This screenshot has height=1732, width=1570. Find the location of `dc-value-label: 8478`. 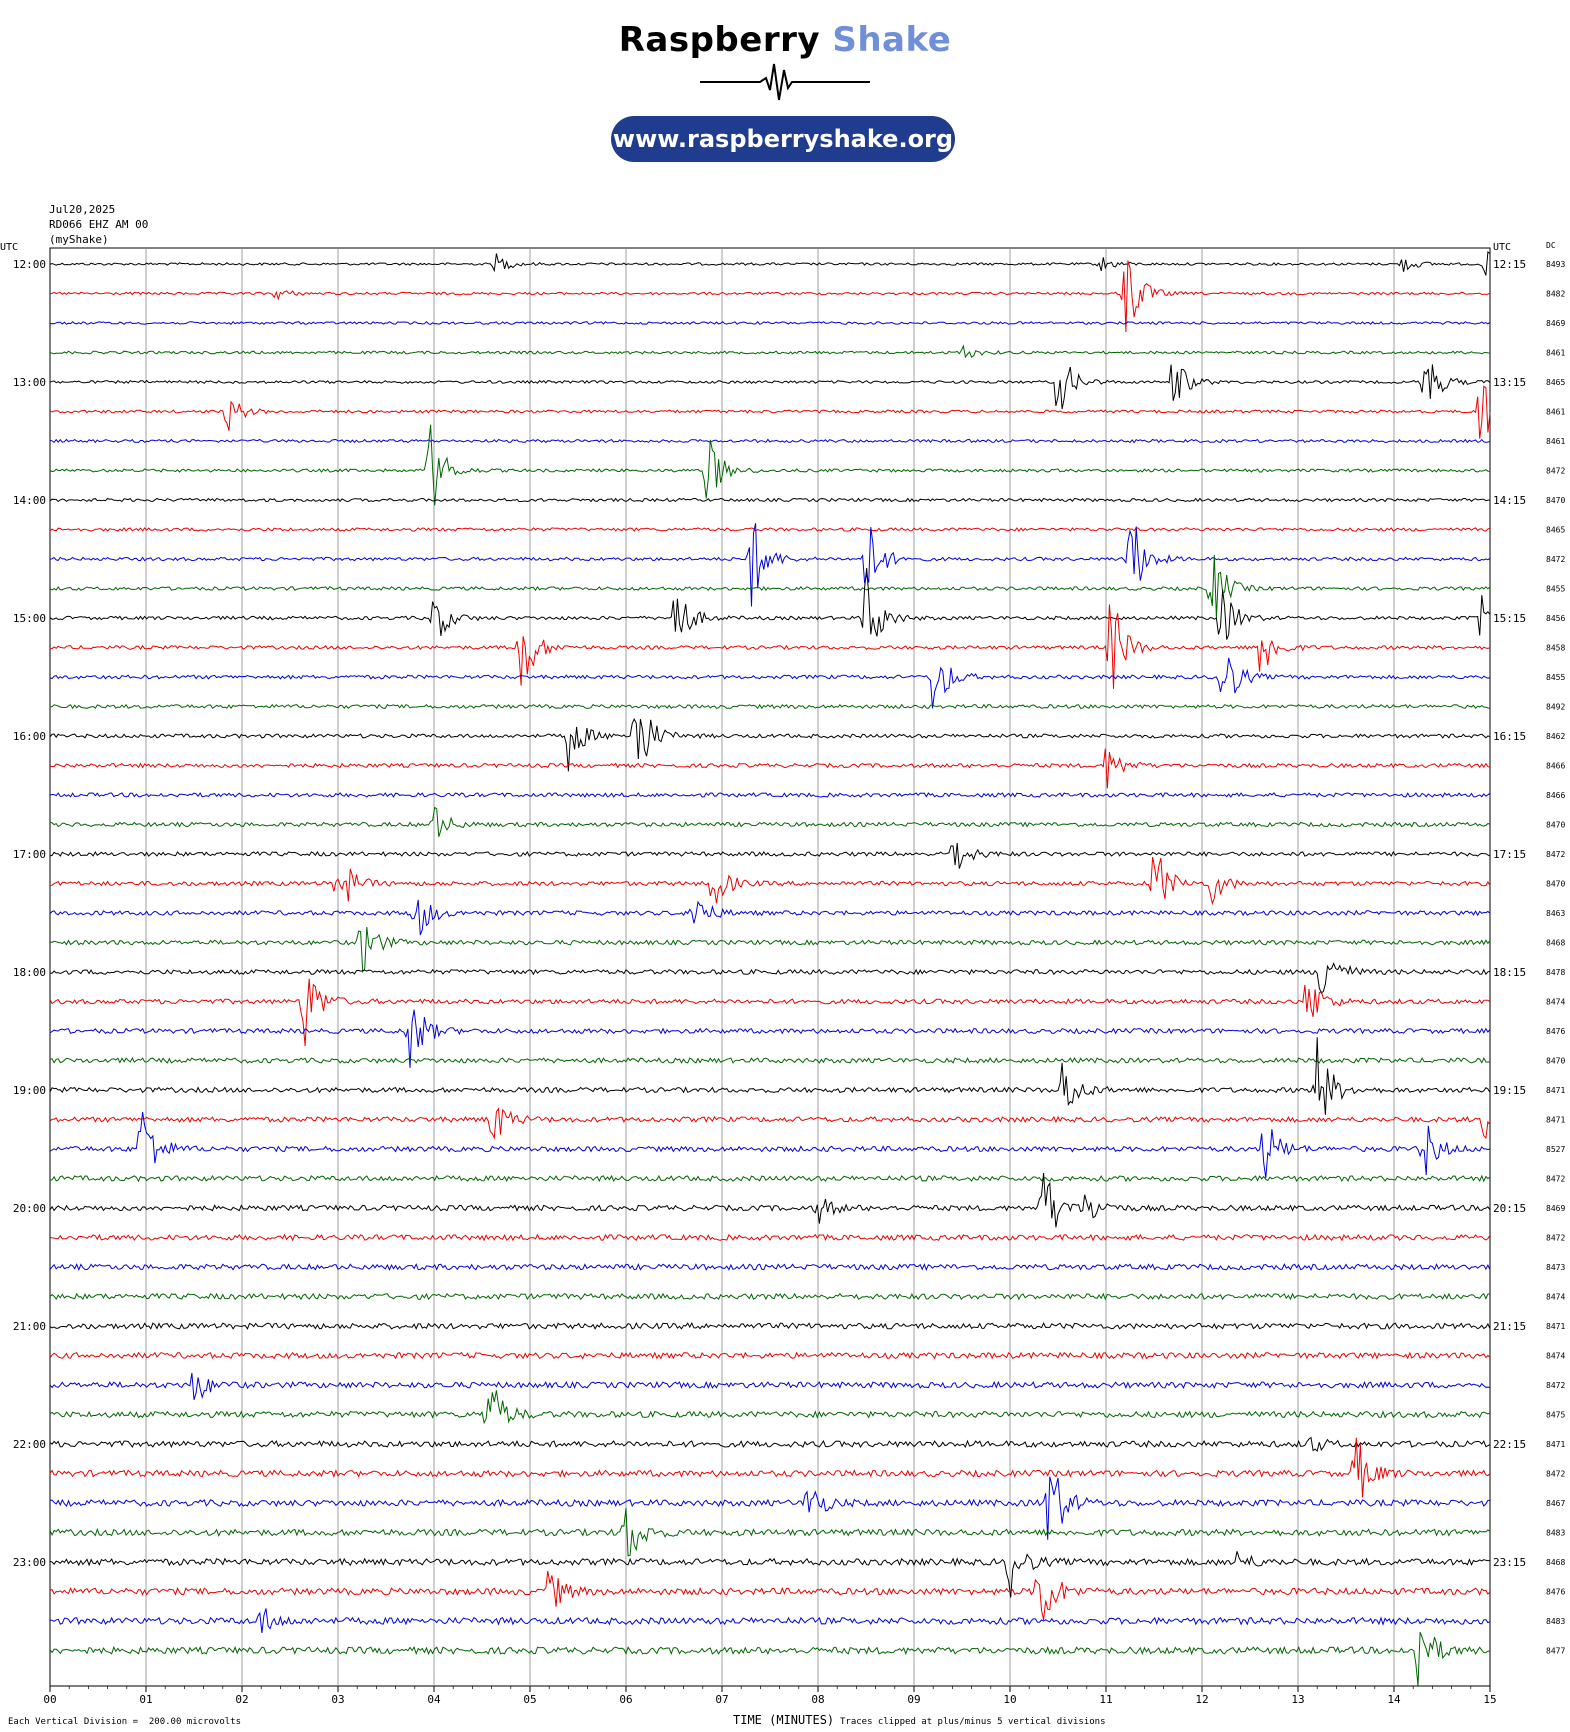

dc-value-label: 8478 is located at coordinates (1555, 972).